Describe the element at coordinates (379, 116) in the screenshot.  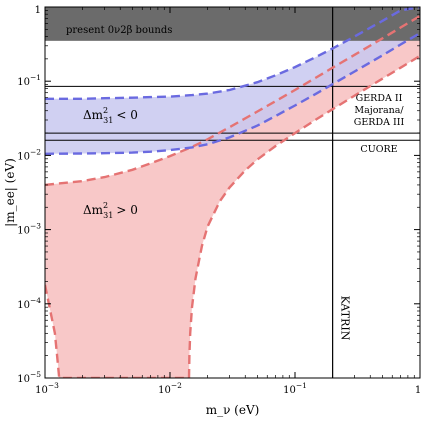
I see `experiment-label-1: Majorana/GERDA III` at that location.